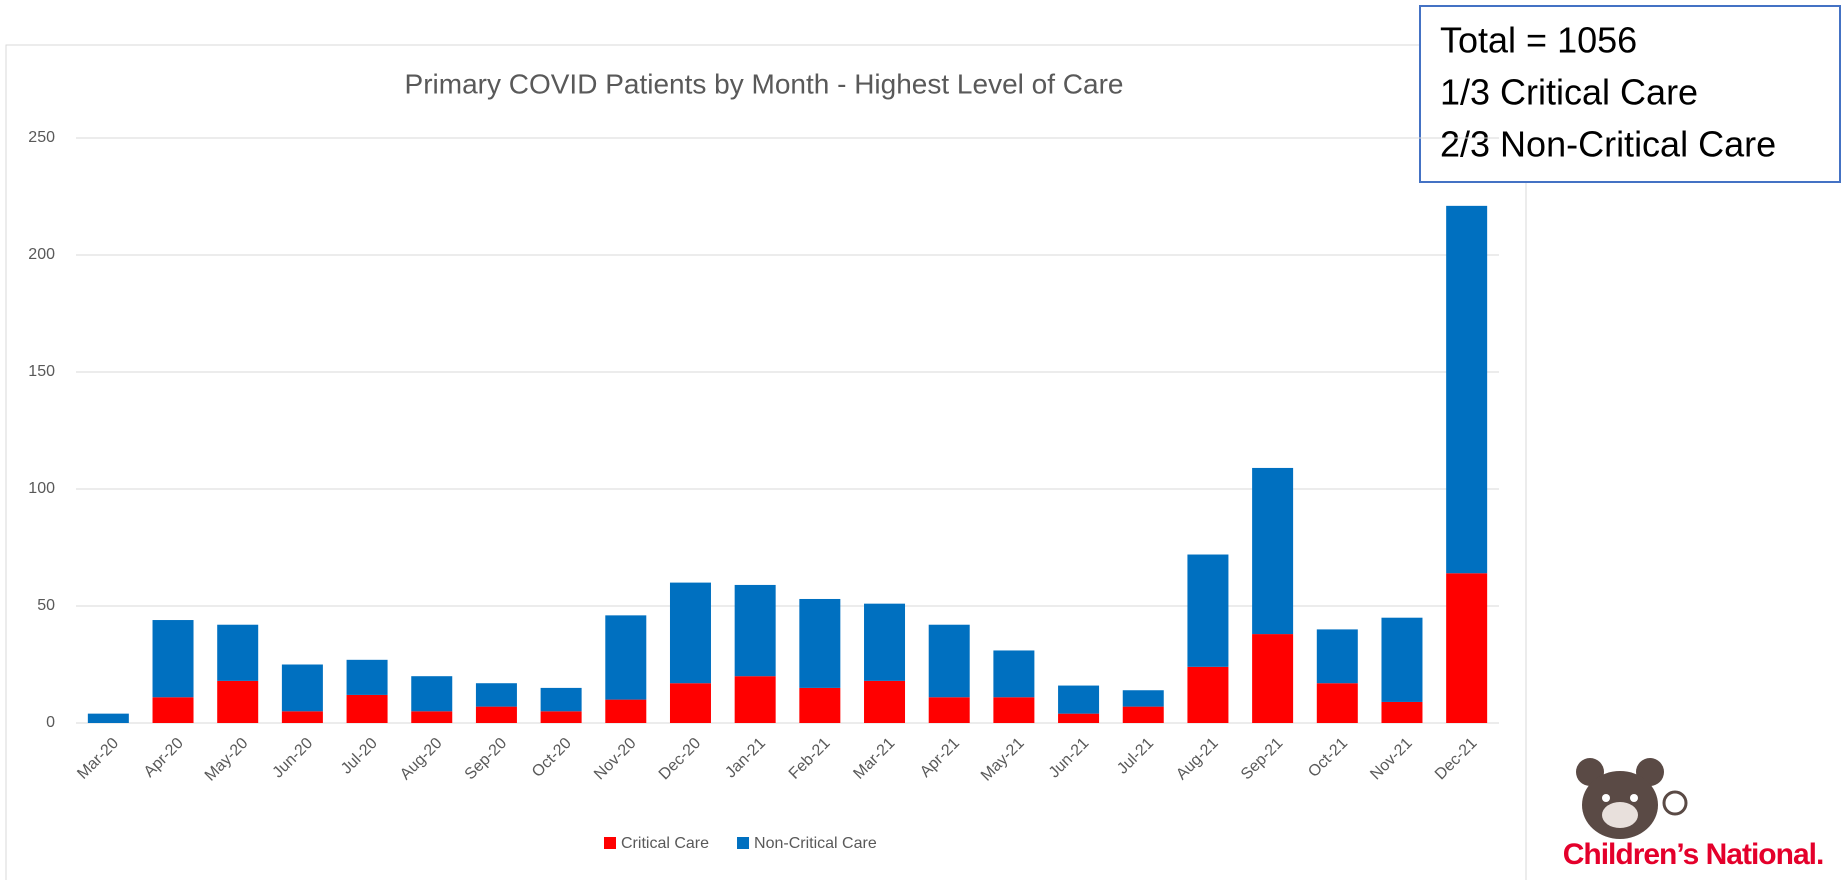  I want to click on annotation: 1/3 Critical Care, so click(1569, 92).